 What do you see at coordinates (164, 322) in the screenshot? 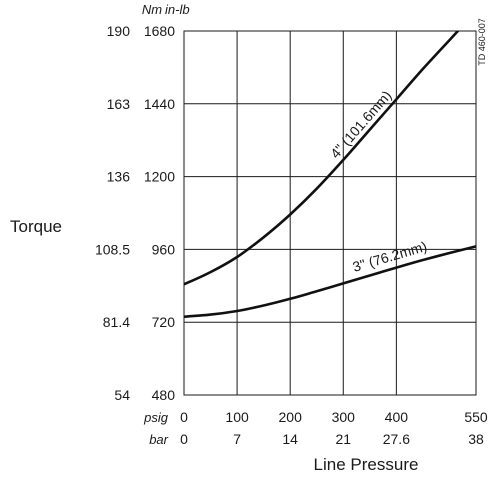
I see `y-tick-label-inlb: 720` at bounding box center [164, 322].